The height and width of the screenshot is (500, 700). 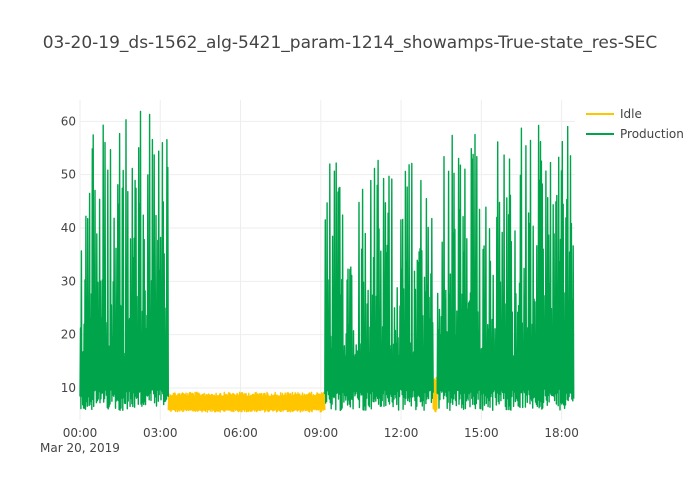 I want to click on y-tick-label: 50, so click(x=68, y=175).